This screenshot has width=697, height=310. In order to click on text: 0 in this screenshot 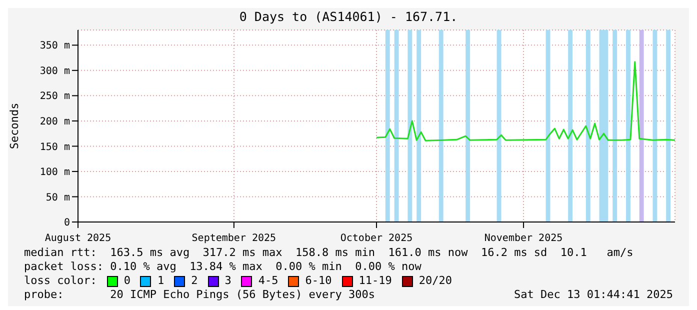, I will do `click(127, 281)`.